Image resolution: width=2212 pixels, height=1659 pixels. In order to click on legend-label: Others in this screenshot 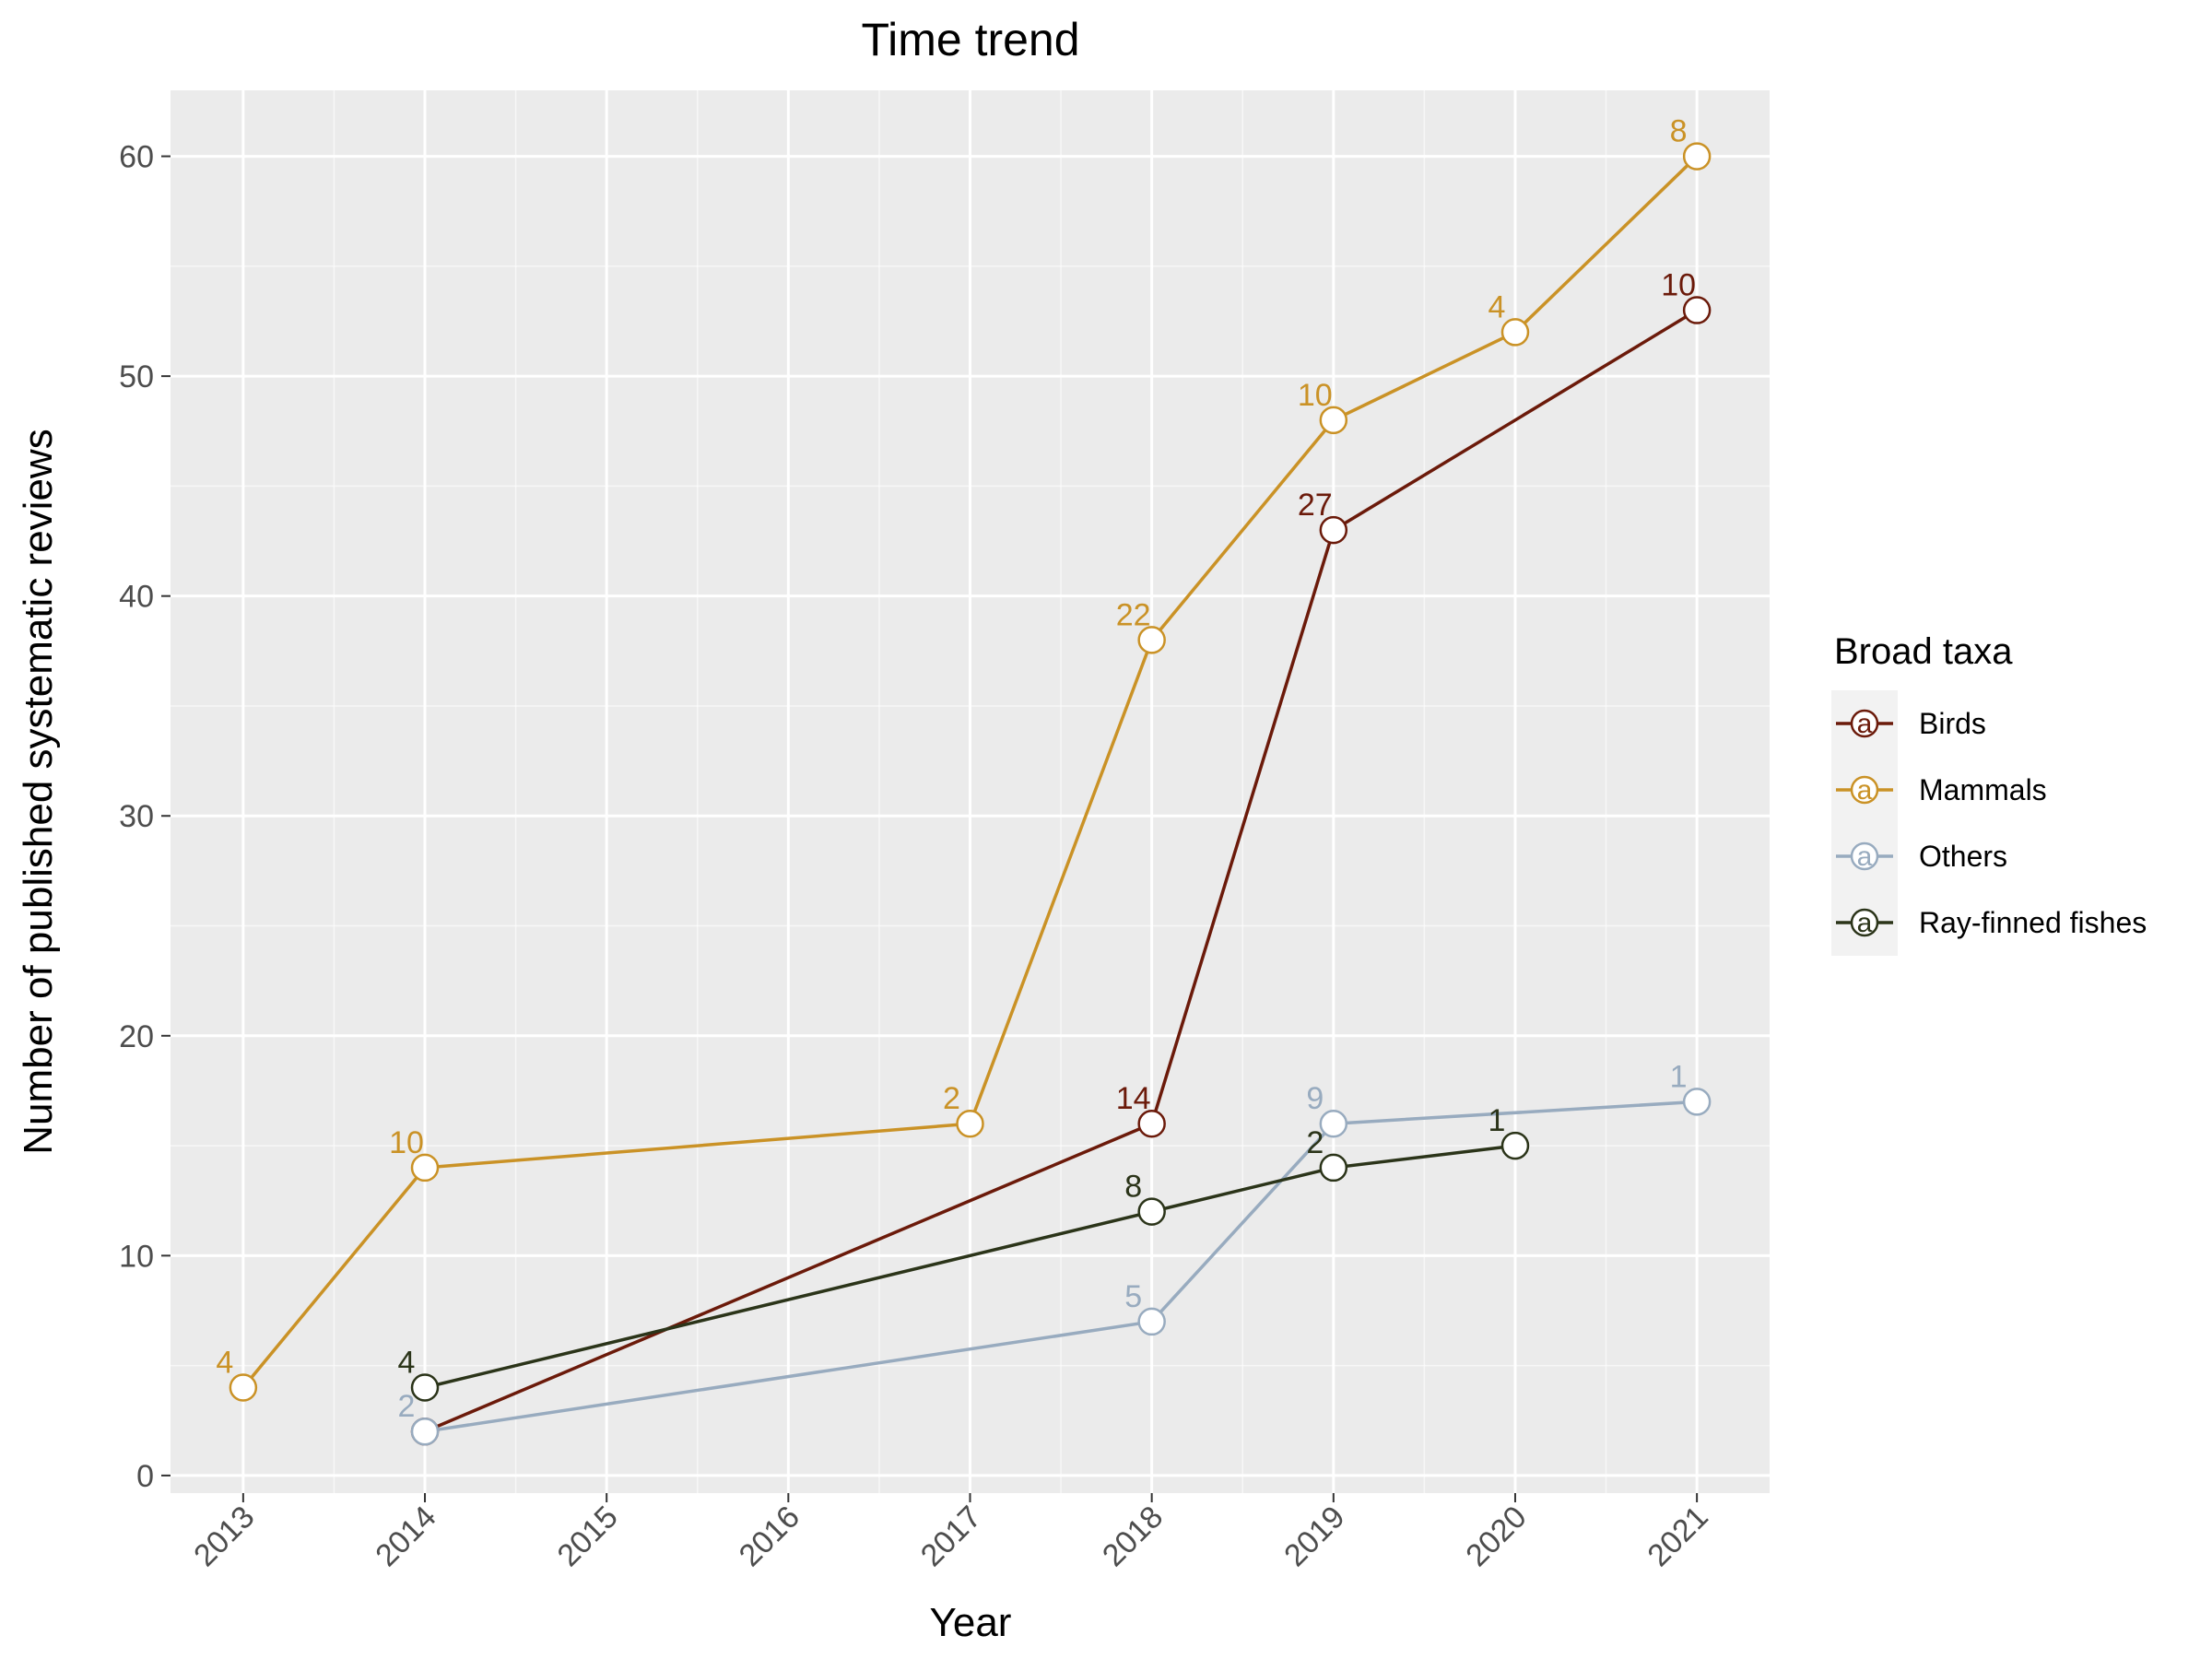, I will do `click(1963, 856)`.